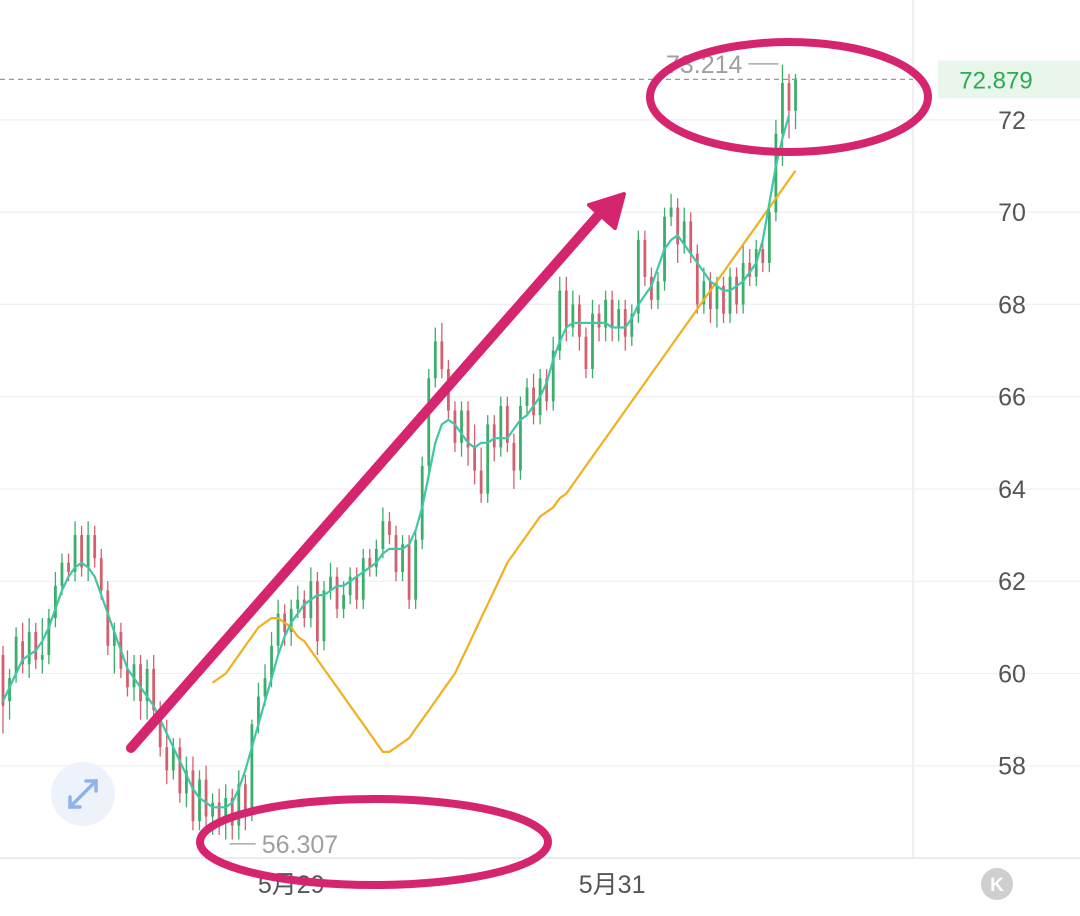  What do you see at coordinates (1012, 305) in the screenshot?
I see `y-tick-label: 68` at bounding box center [1012, 305].